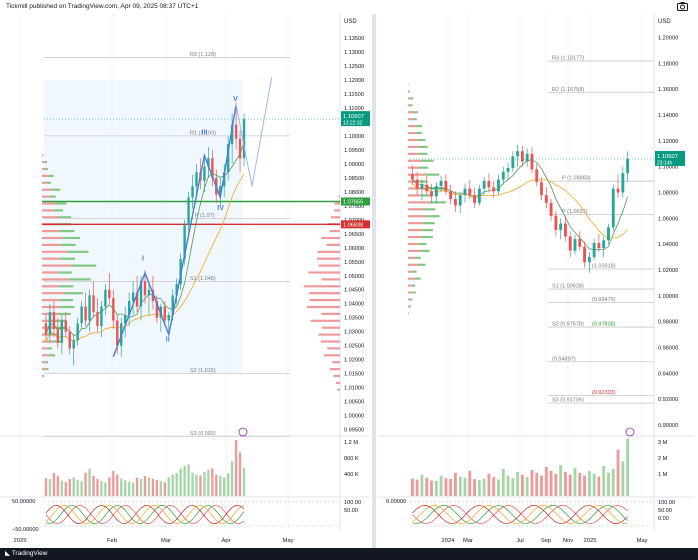 The height and width of the screenshot is (560, 698). What do you see at coordinates (568, 90) in the screenshot?
I see `pivot-level-label: R2 (1.15758)` at bounding box center [568, 90].